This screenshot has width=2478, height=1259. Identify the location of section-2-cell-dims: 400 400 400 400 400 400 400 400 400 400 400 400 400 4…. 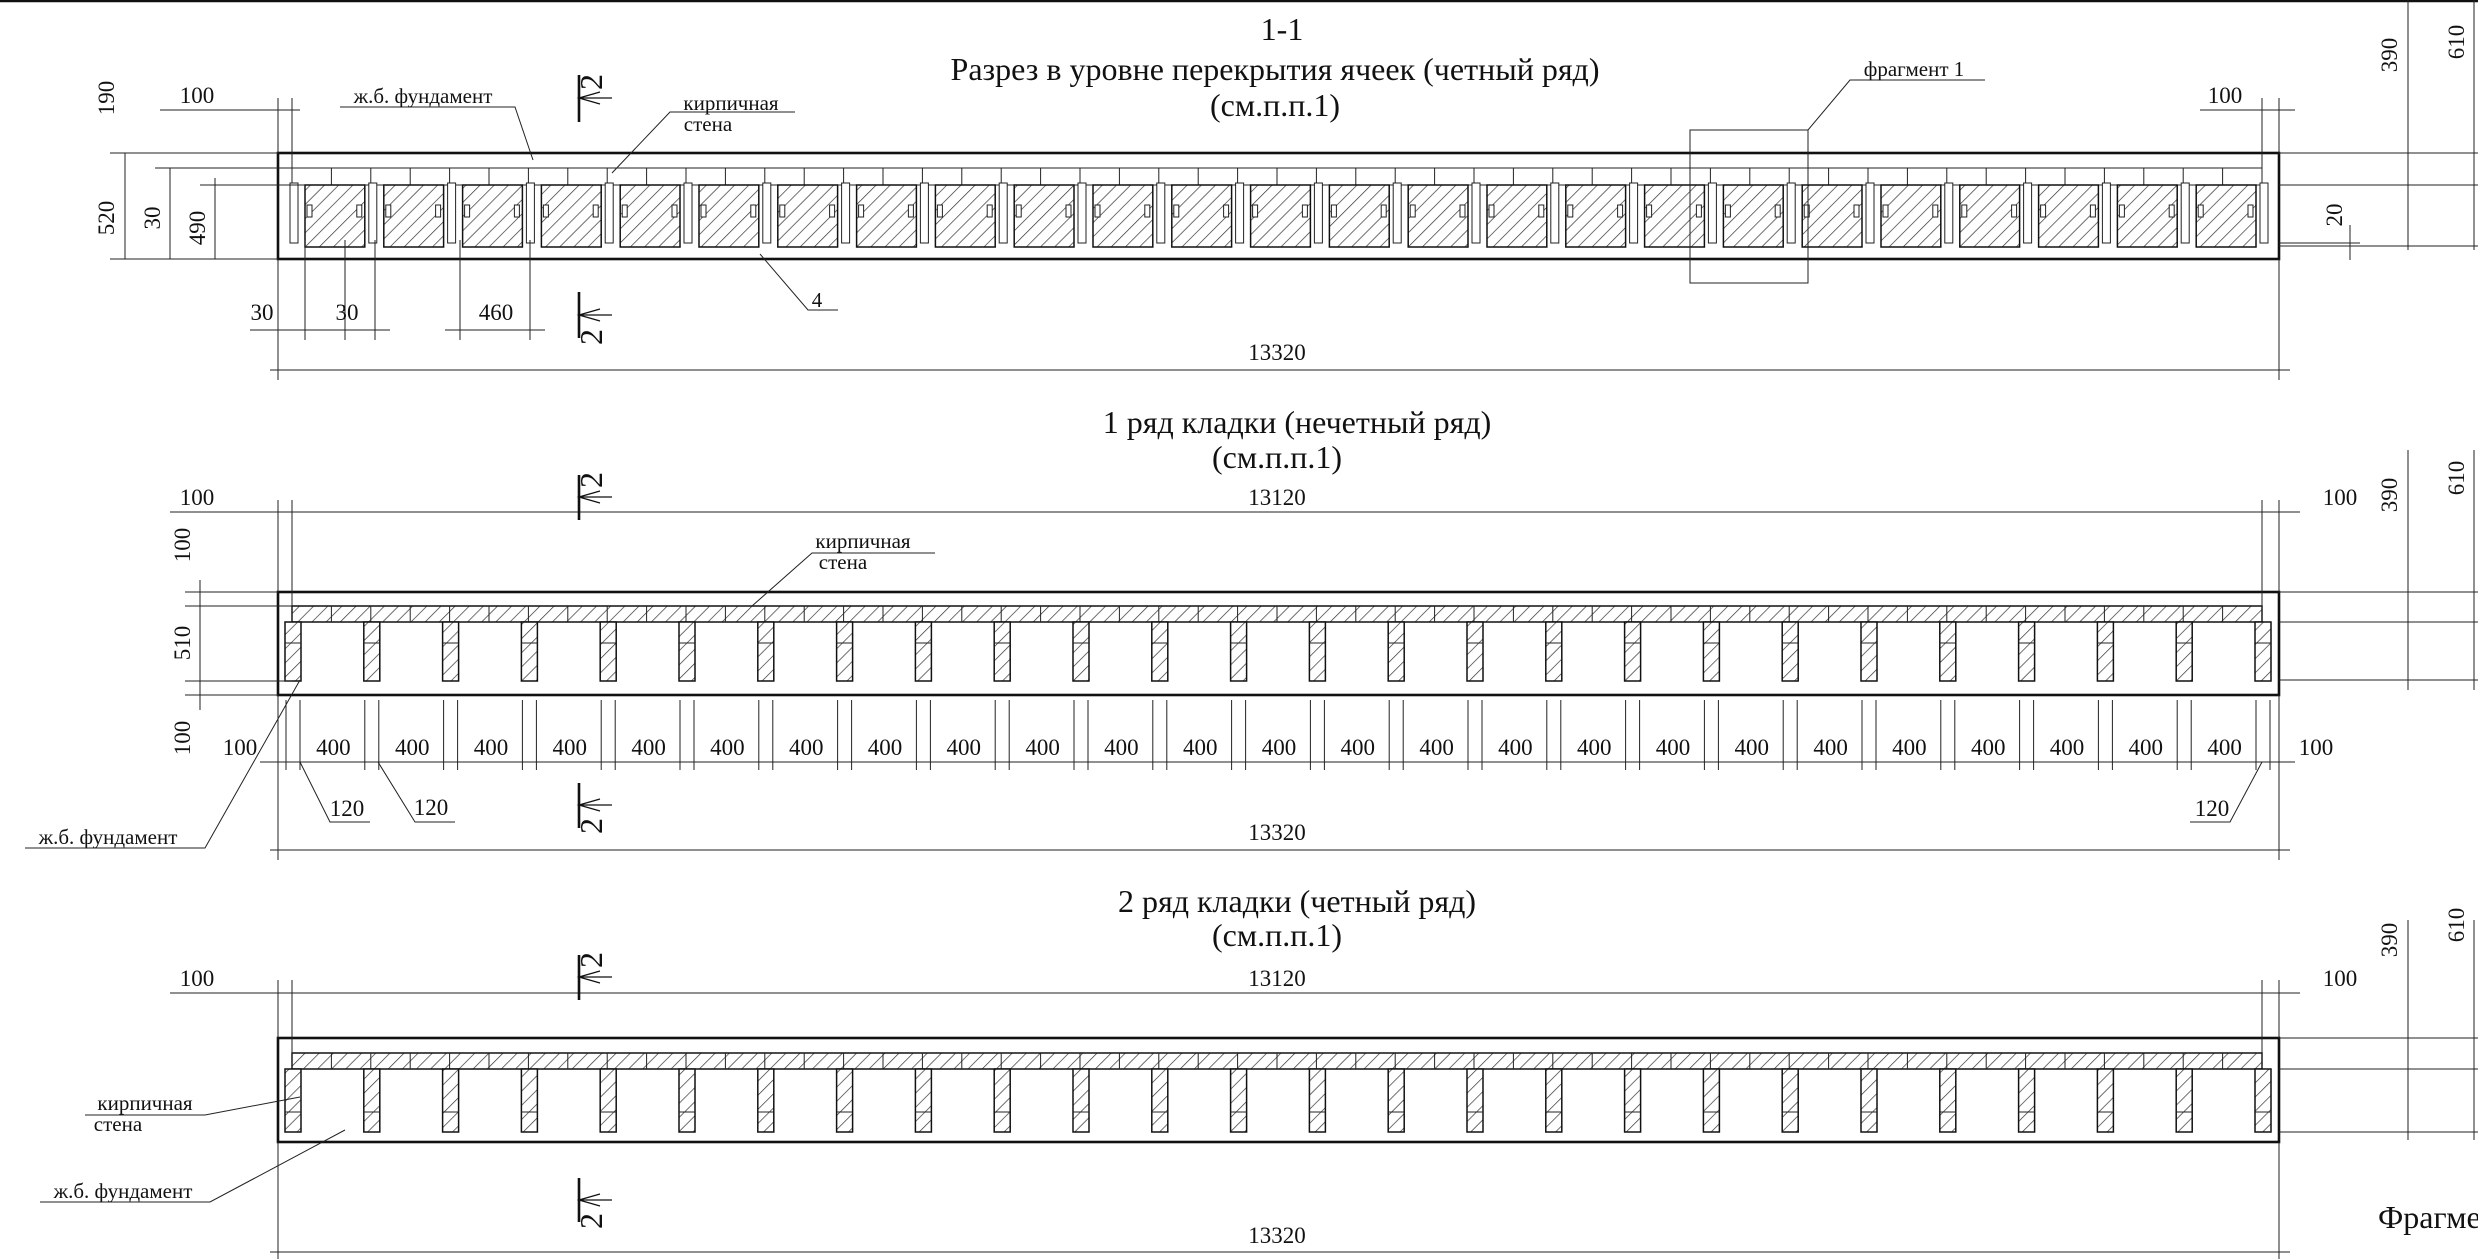
(1278, 735).